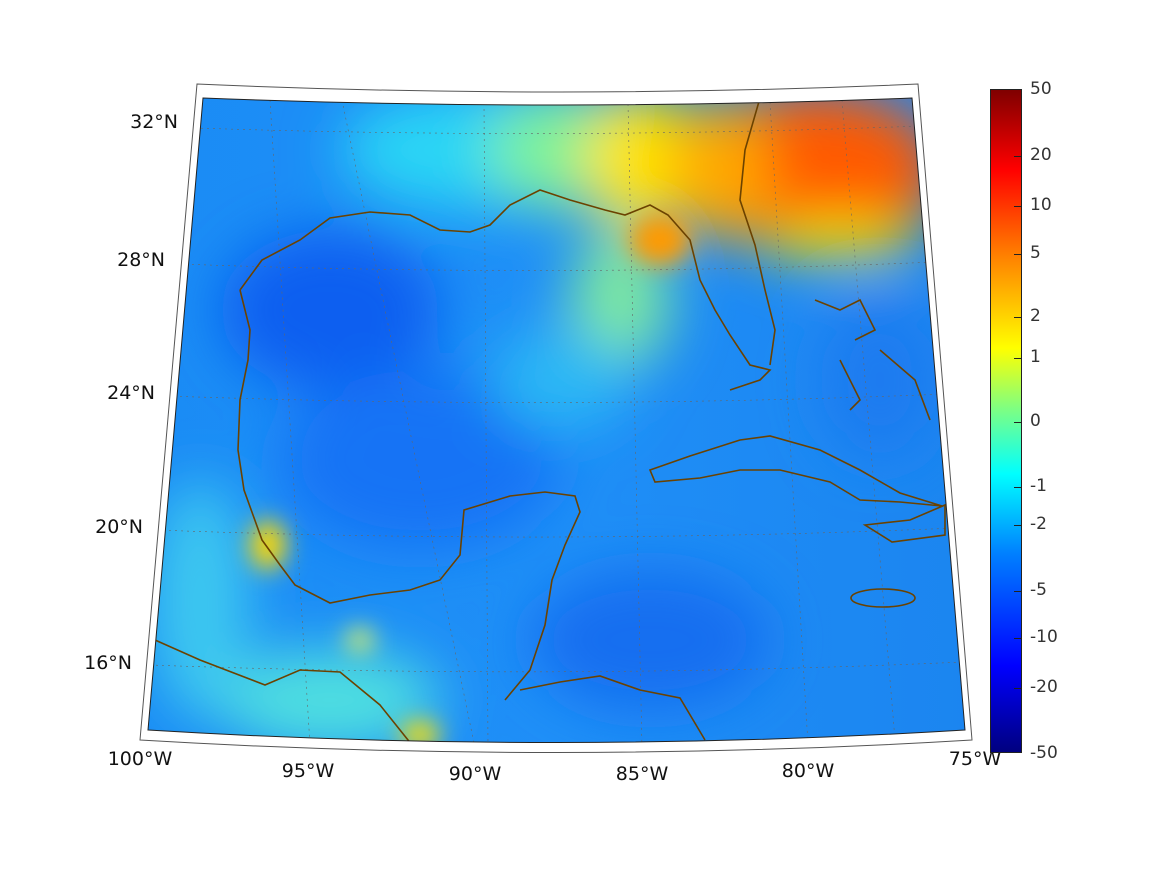  What do you see at coordinates (1038, 524) in the screenshot?
I see `colorbar-tick-label: -2` at bounding box center [1038, 524].